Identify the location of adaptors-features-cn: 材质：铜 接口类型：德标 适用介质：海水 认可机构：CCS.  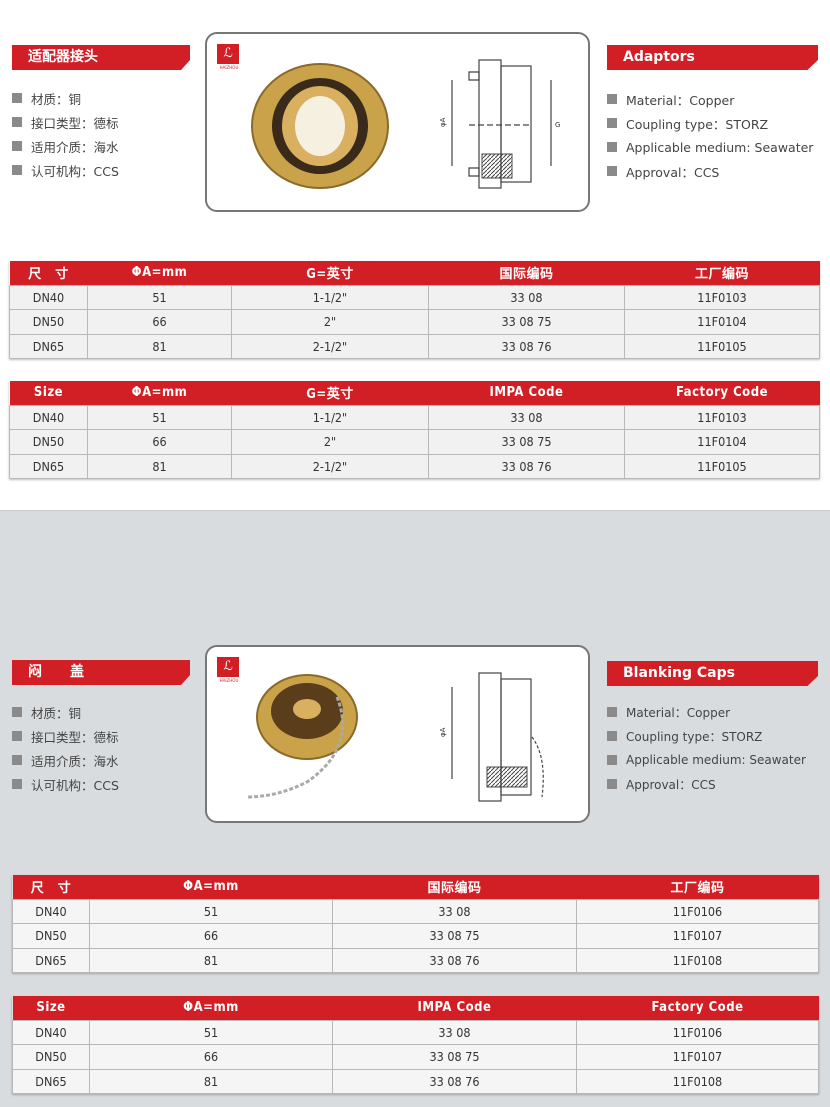
(65, 134).